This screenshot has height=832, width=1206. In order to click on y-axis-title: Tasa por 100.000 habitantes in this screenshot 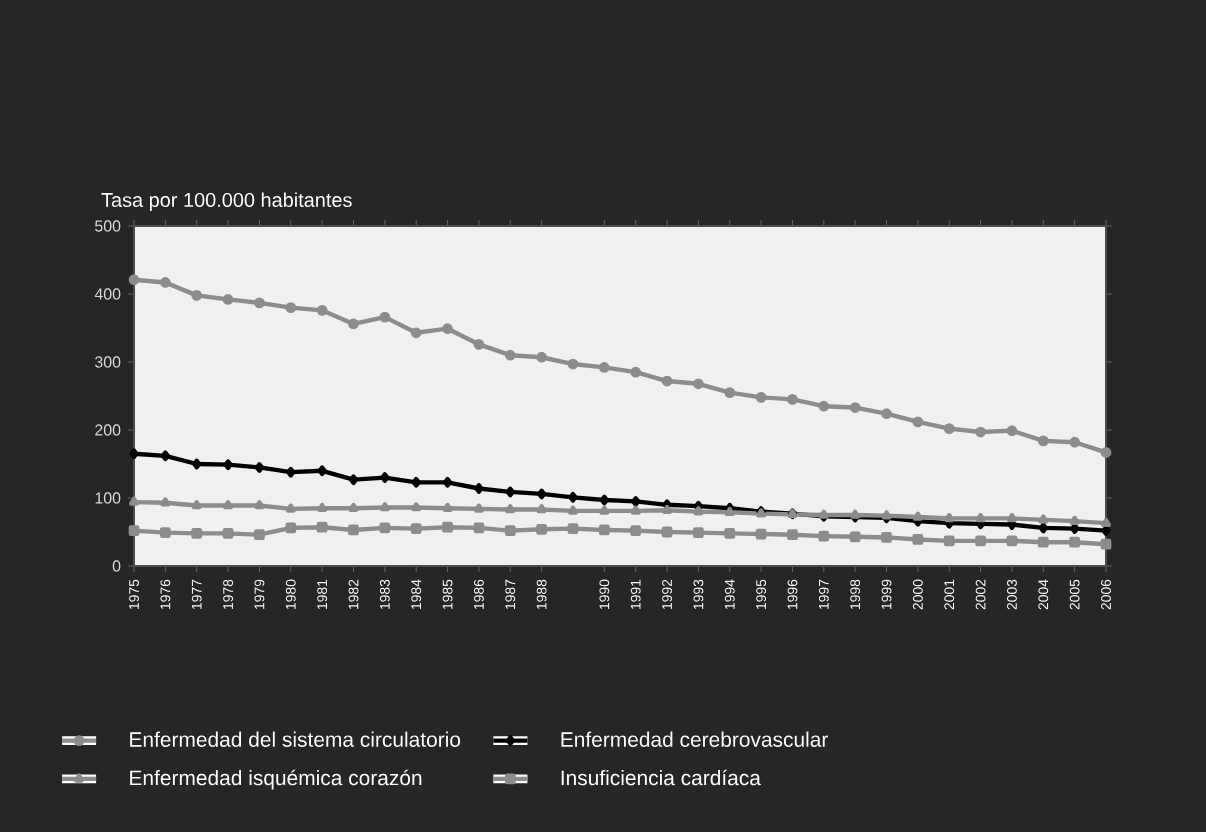, I will do `click(226, 201)`.